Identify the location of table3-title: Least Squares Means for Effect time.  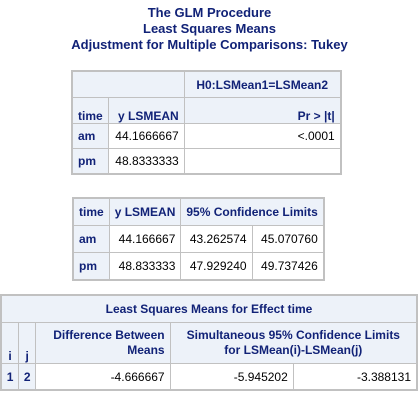
(209, 309).